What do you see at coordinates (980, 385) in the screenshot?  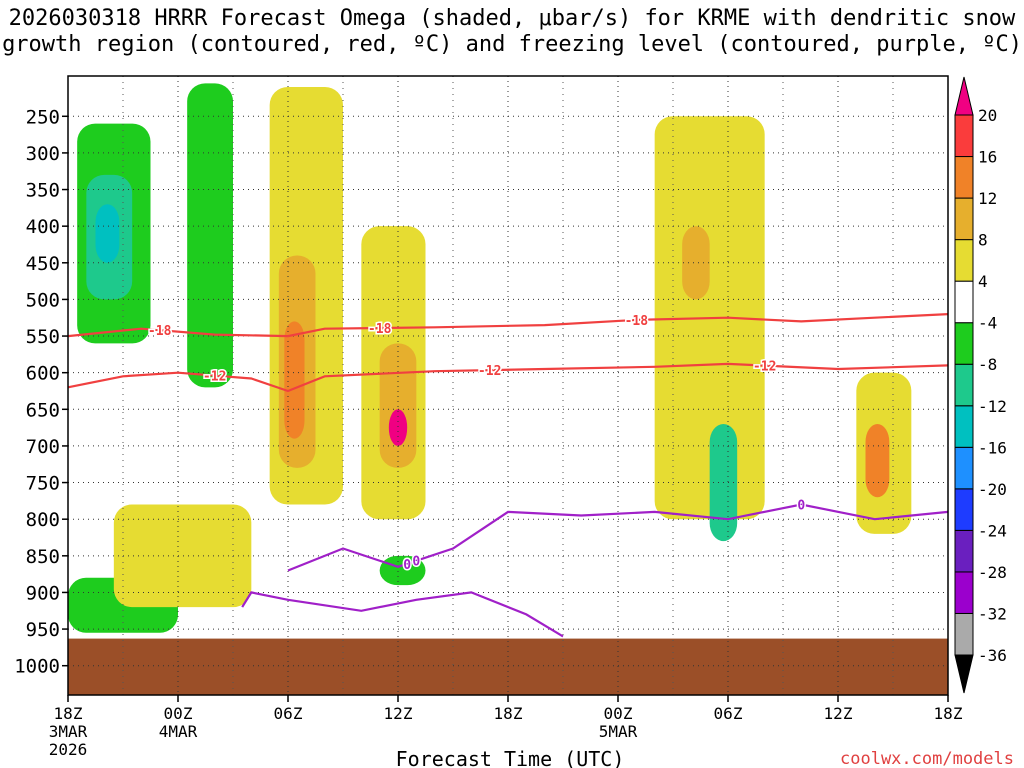 I see `colorbar: -36 -32 -28 -24 -20 -16 -12 -8 -4 4 8 12 16 20` at bounding box center [980, 385].